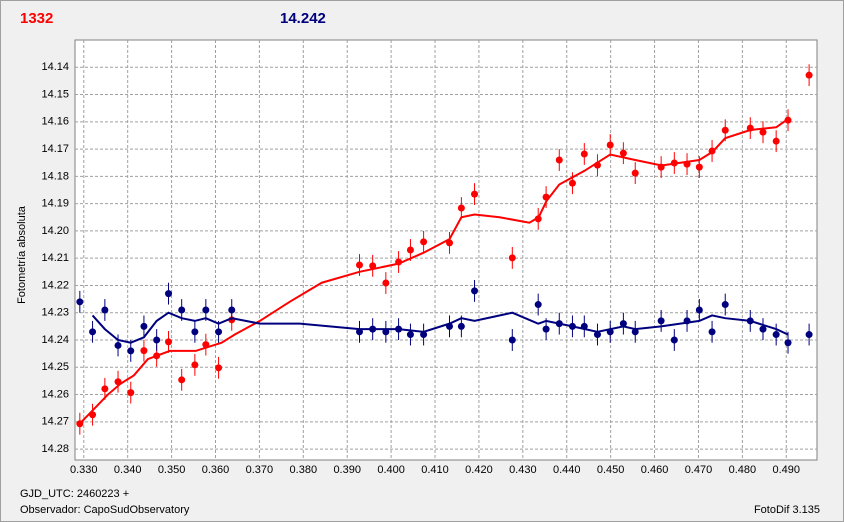 The image size is (844, 522). I want to click on x-tick-label: 0.410, so click(435, 470).